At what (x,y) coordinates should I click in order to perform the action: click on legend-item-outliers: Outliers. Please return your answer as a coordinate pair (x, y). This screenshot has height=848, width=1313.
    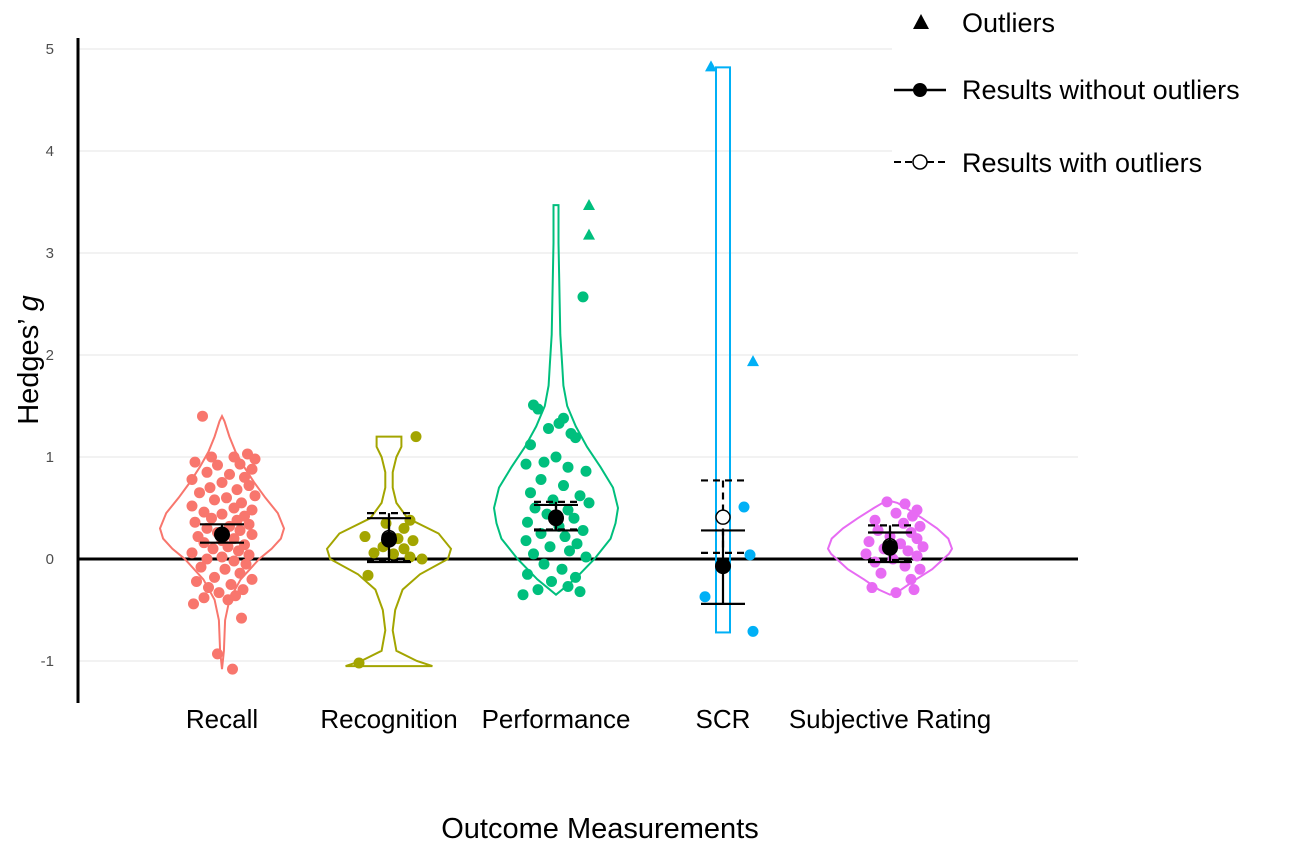
    Looking at the image, I should click on (984, 23).